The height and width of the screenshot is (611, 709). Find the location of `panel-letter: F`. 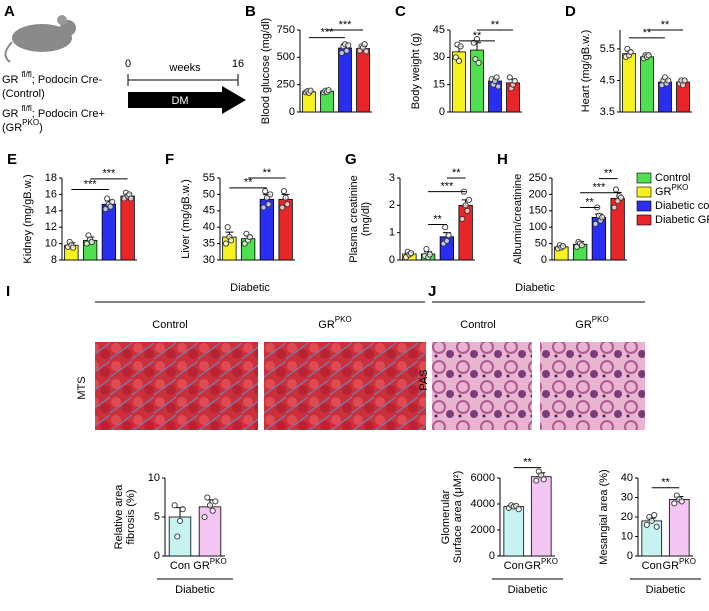

panel-letter: F is located at coordinates (169, 159).